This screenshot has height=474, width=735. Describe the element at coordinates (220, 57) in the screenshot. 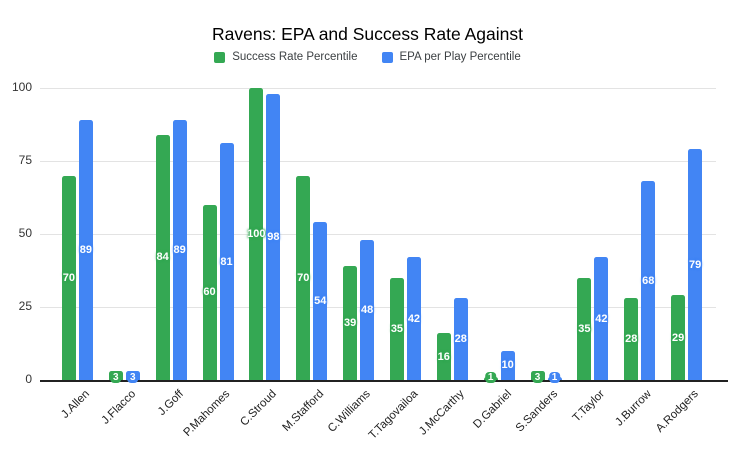

I see `legend-swatch-green` at that location.